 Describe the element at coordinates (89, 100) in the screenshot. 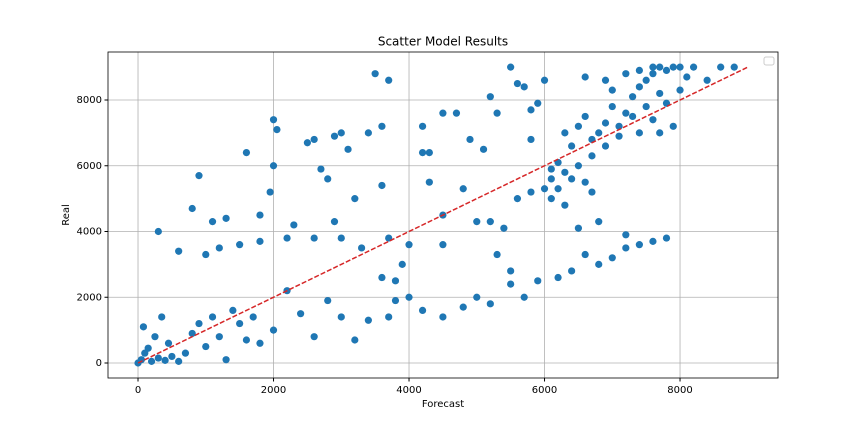

I see `y-tick-label: 8000` at that location.